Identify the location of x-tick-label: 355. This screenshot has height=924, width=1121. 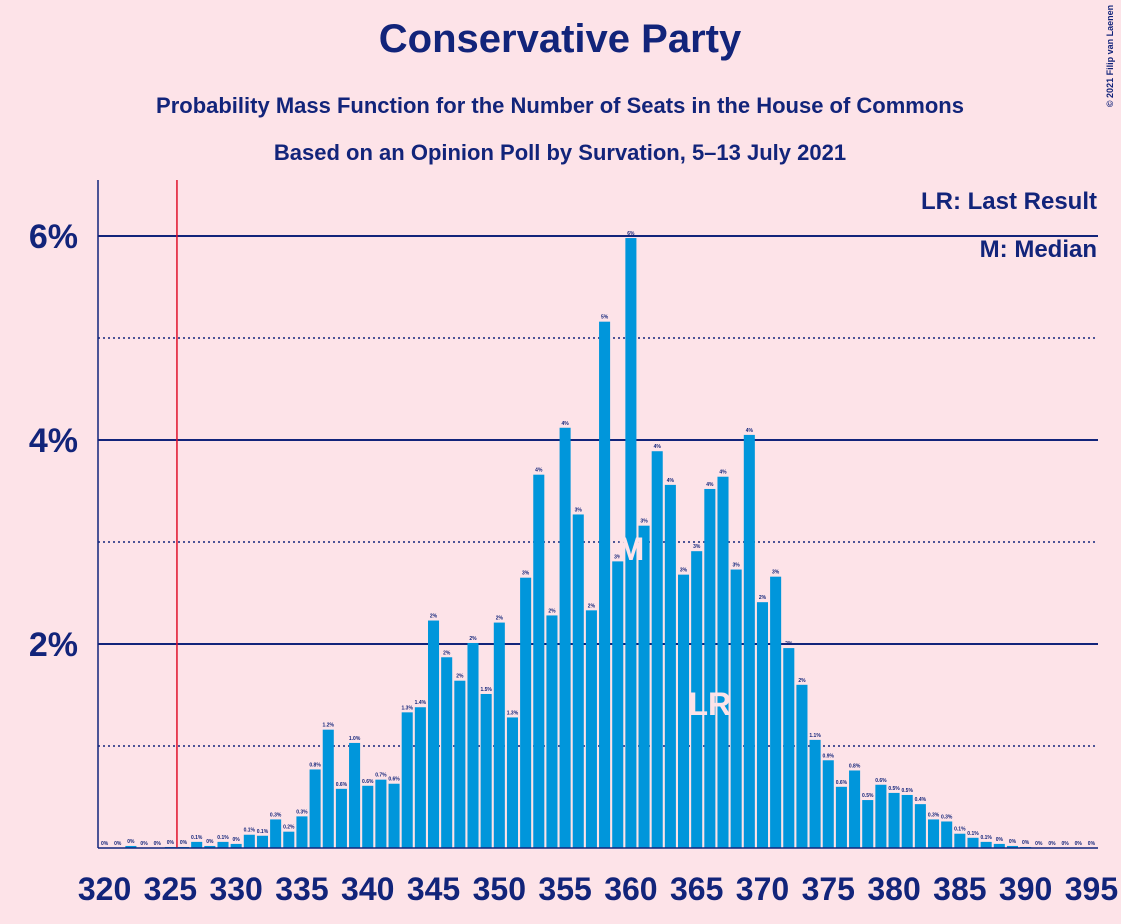
(564, 889).